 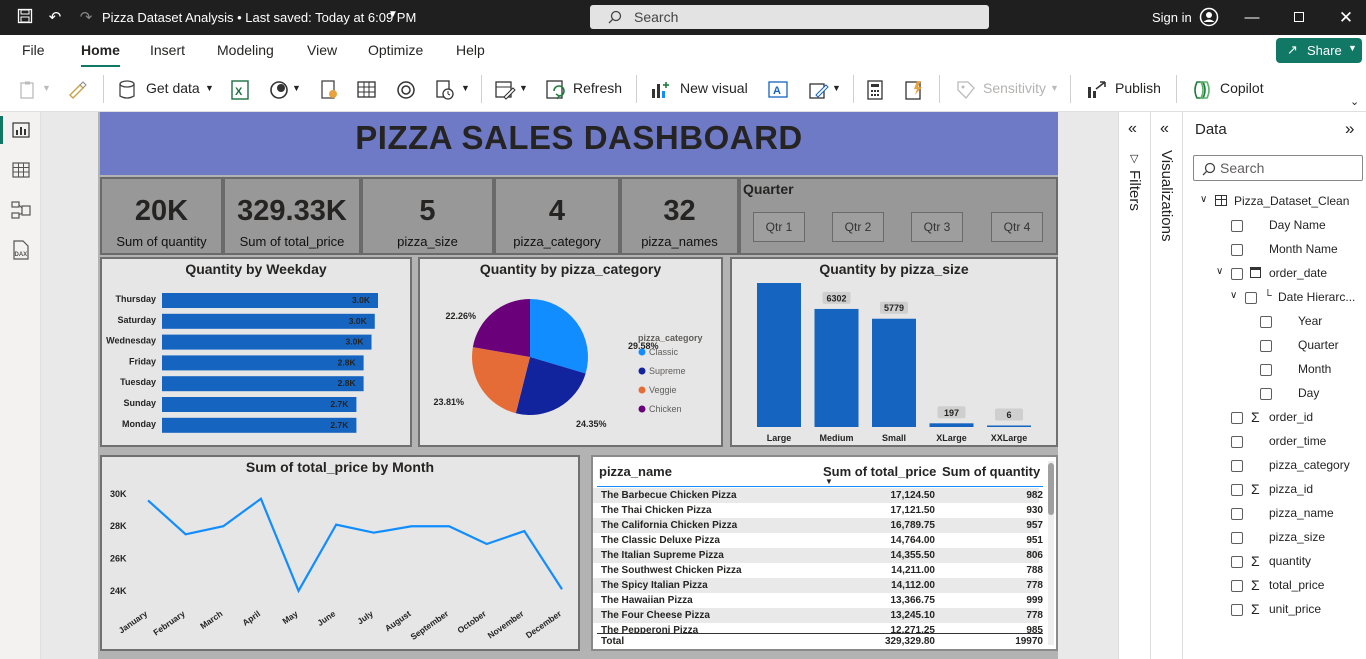 I want to click on slicer-item-qtr2: Qtr 2, so click(x=858, y=227).